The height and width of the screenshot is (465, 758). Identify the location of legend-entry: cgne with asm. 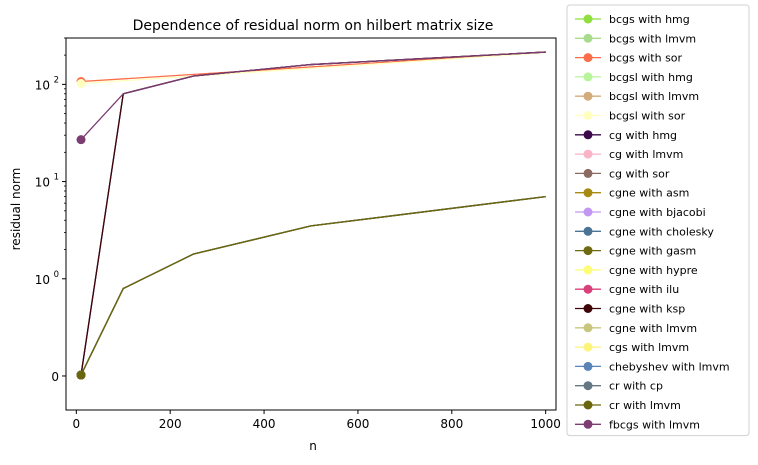
(632, 193).